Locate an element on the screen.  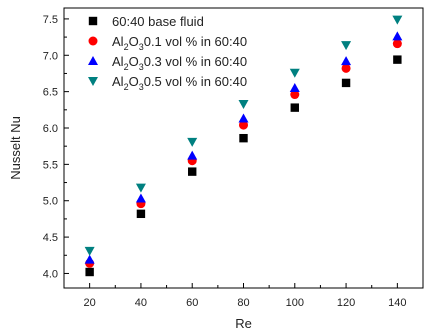
x-tick-label: 20 is located at coordinates (90, 303).